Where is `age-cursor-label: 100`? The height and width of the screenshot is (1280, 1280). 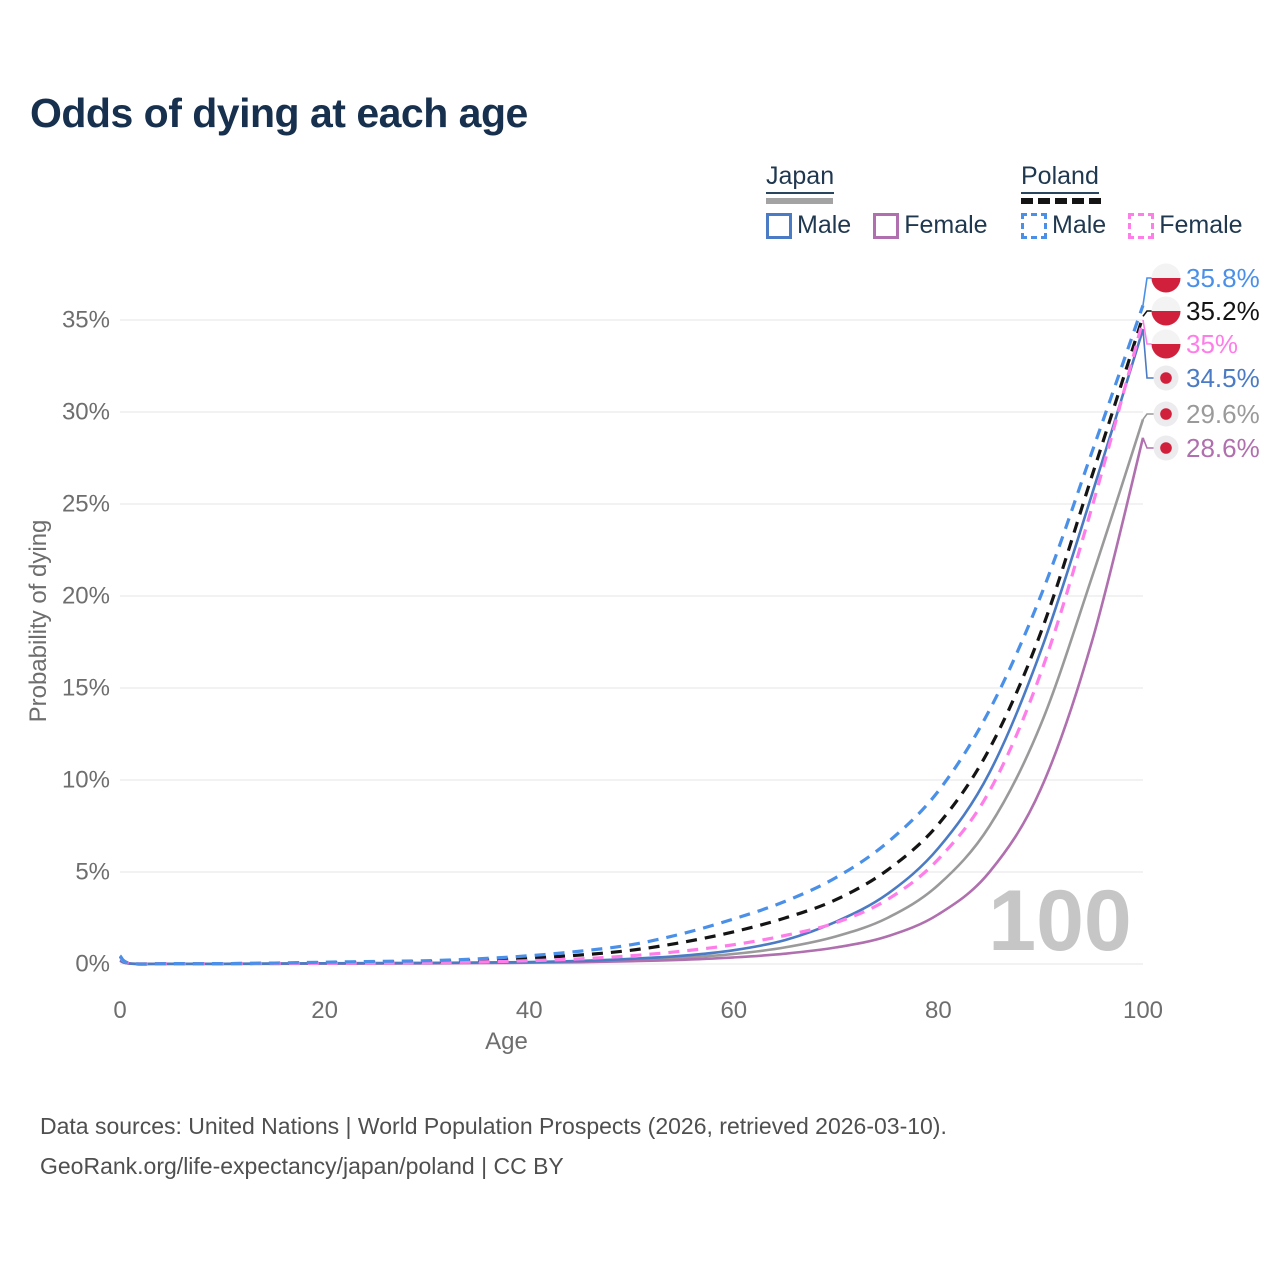 age-cursor-label: 100 is located at coordinates (1060, 921).